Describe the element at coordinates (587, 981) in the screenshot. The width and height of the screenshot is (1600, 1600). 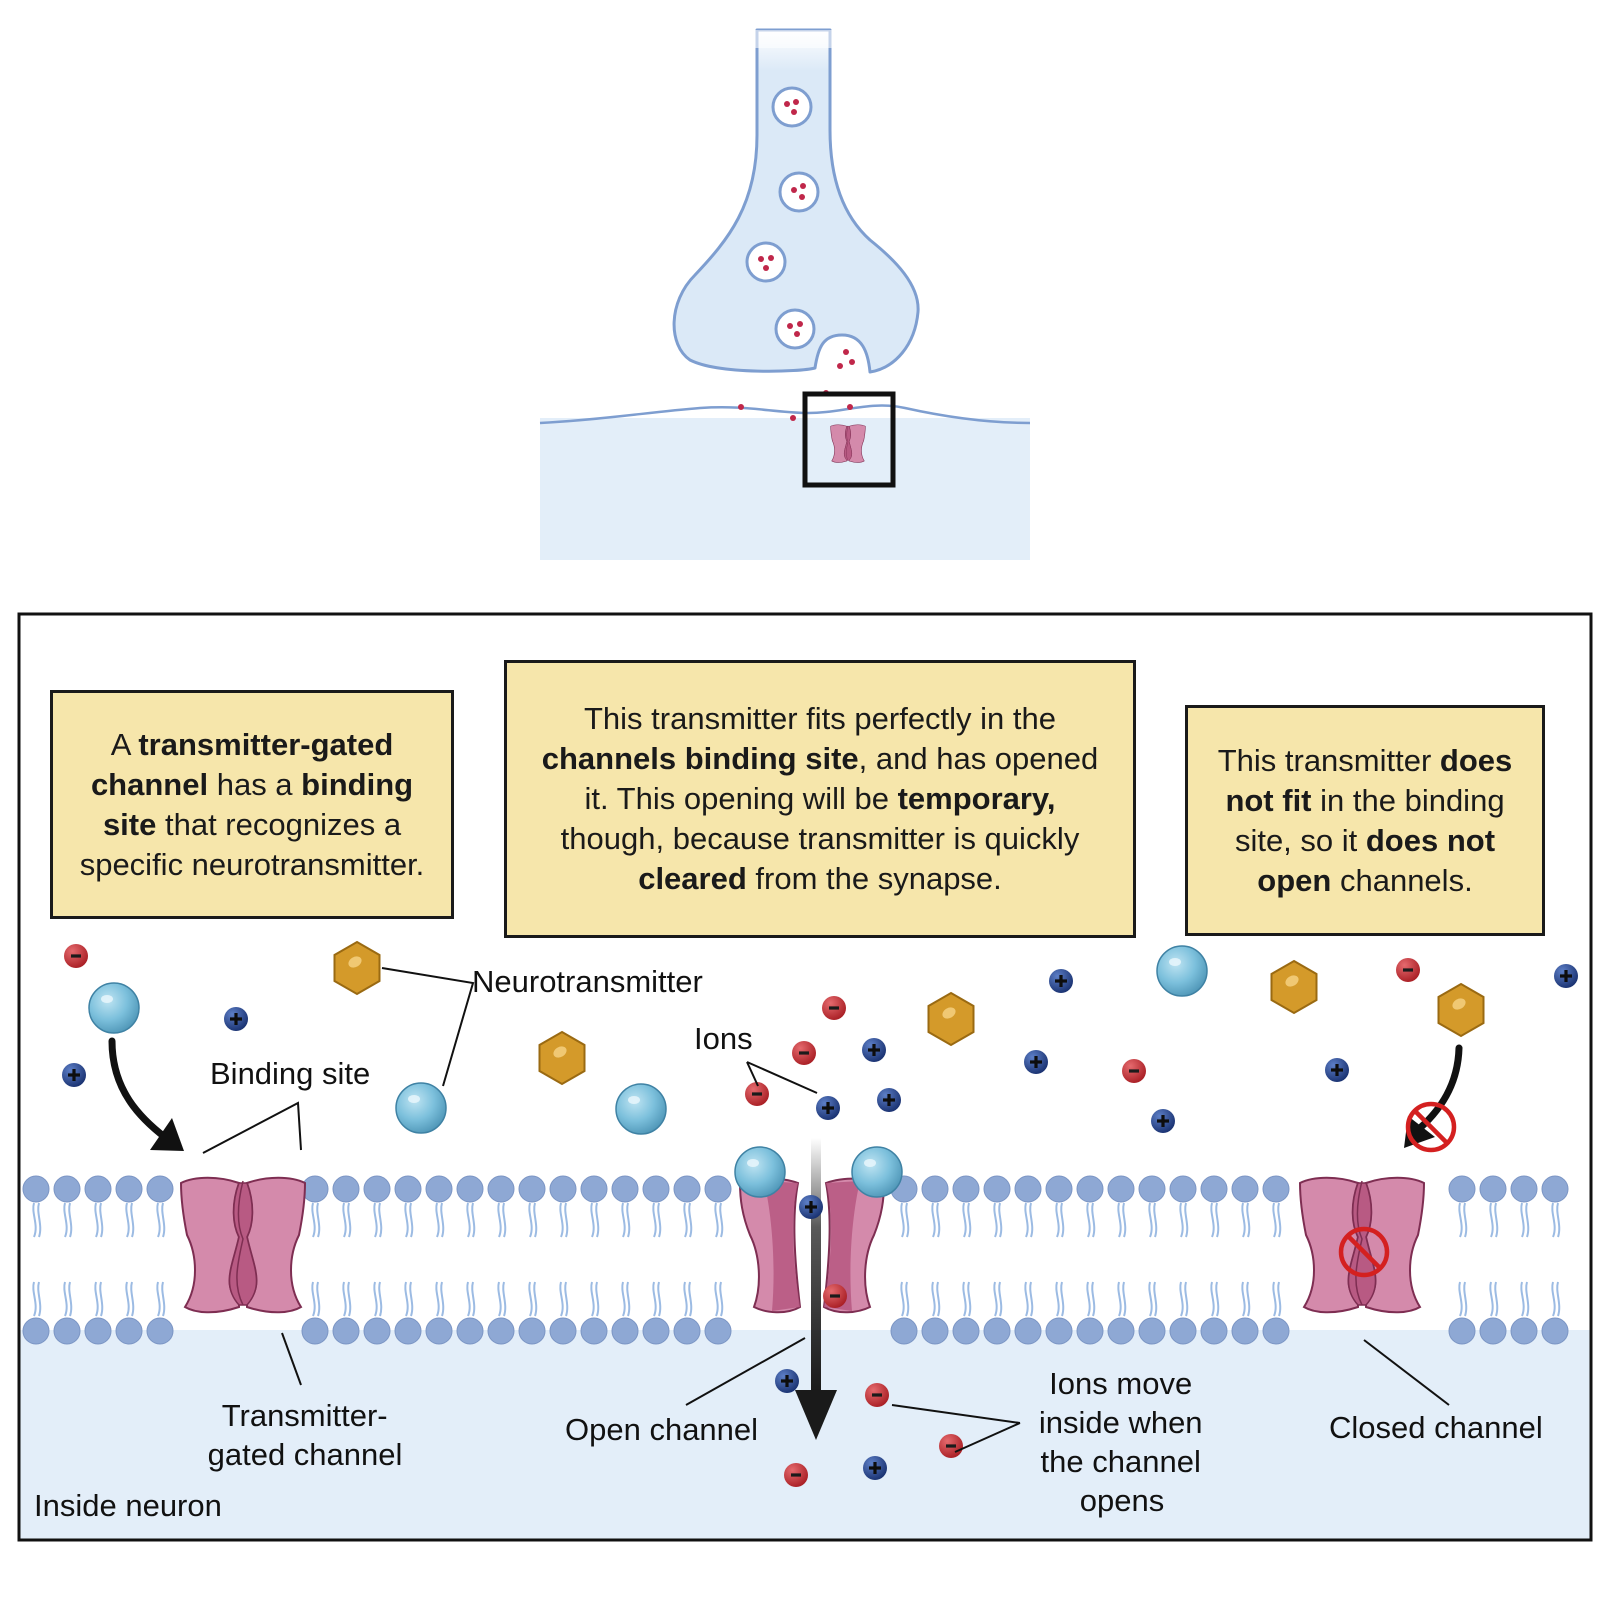
I see `neurotransmitter-label: Neurotransmitter` at that location.